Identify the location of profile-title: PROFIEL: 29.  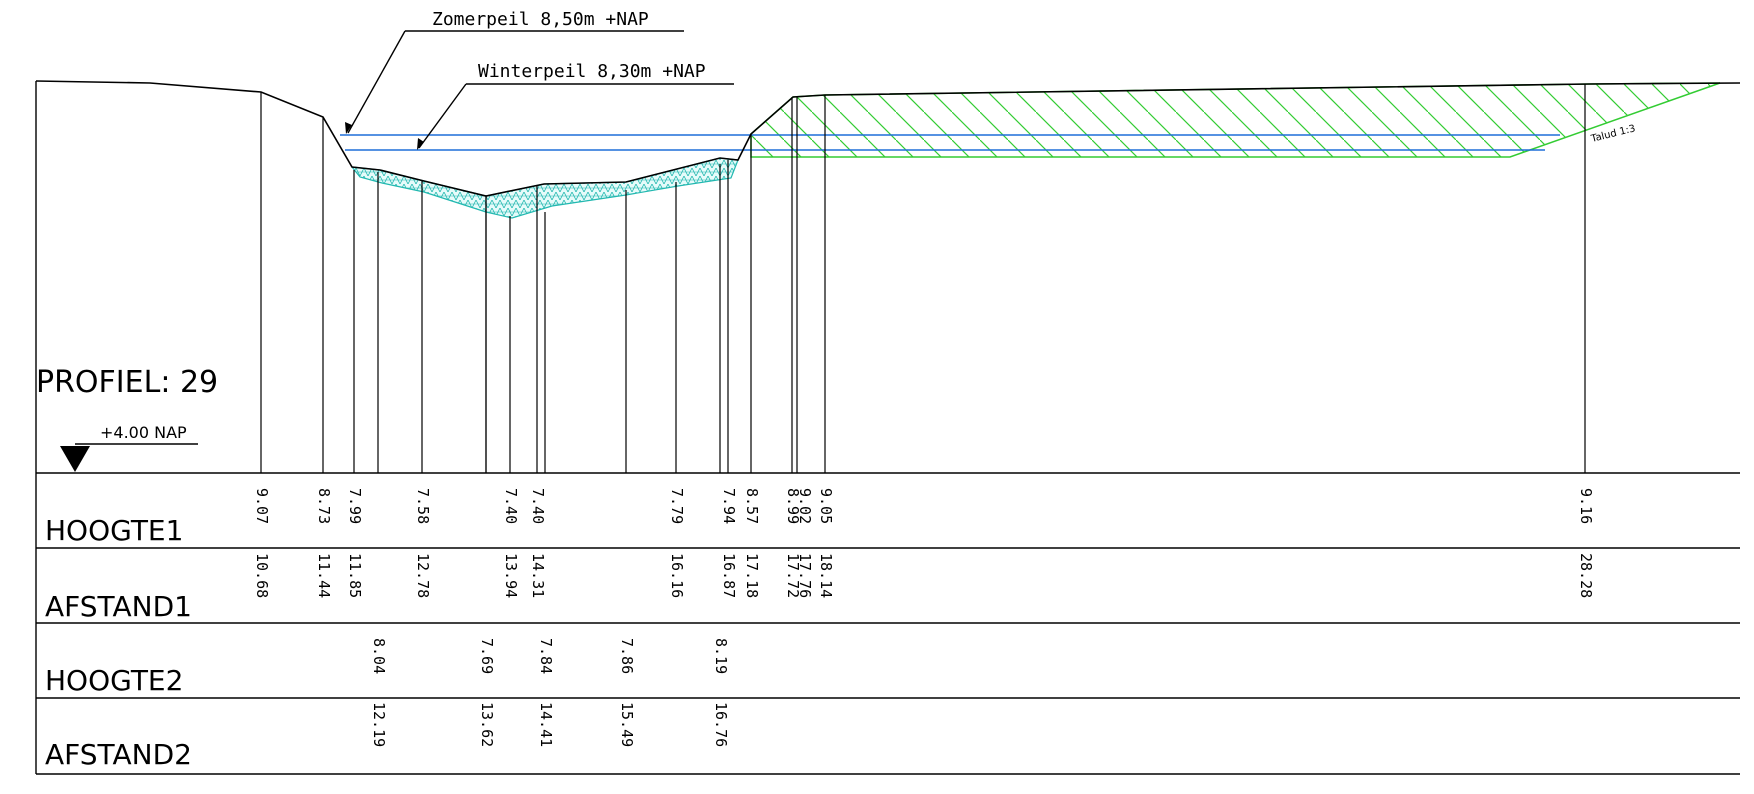
(127, 382).